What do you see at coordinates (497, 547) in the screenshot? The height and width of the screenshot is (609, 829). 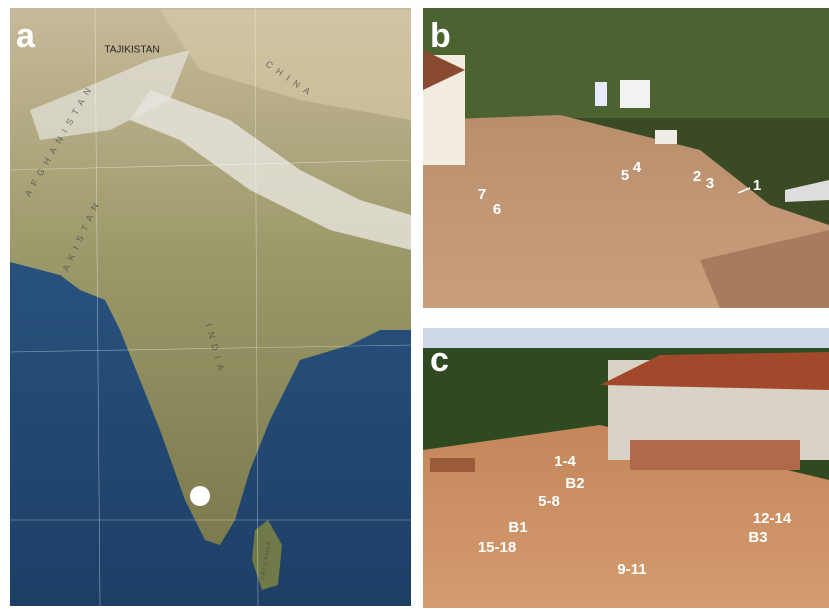 I see `annotation: 15-18` at bounding box center [497, 547].